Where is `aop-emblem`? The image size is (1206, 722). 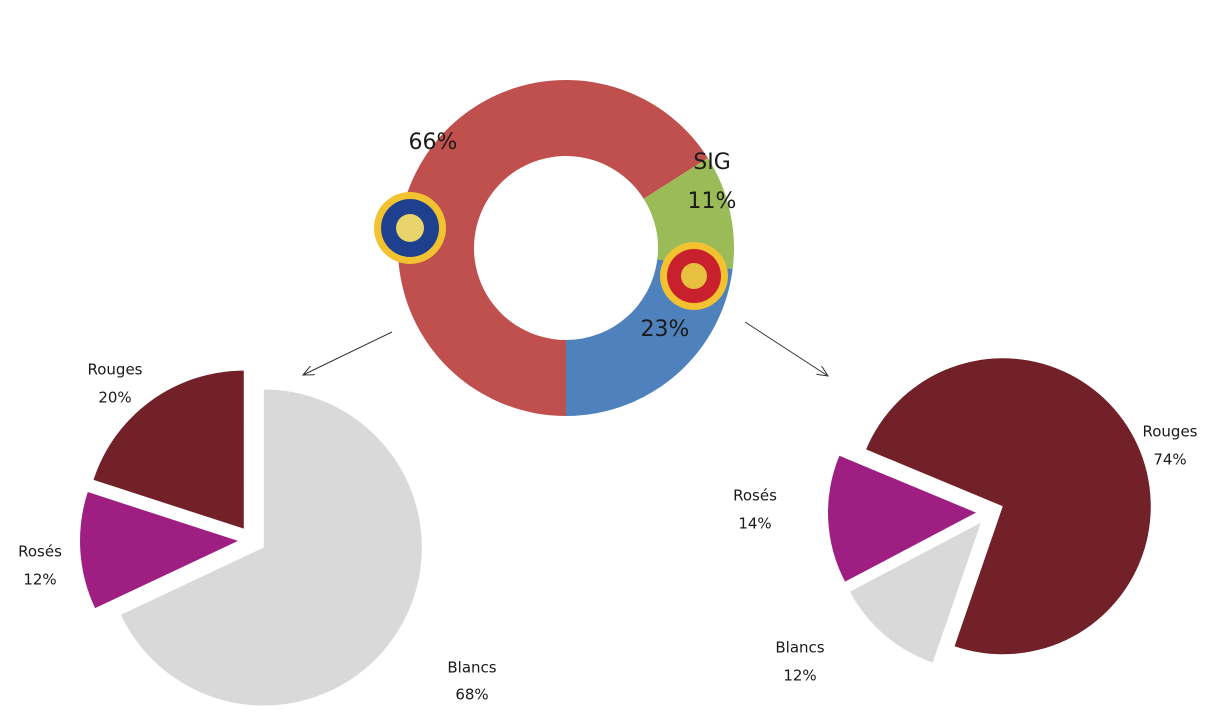 aop-emblem is located at coordinates (694, 276).